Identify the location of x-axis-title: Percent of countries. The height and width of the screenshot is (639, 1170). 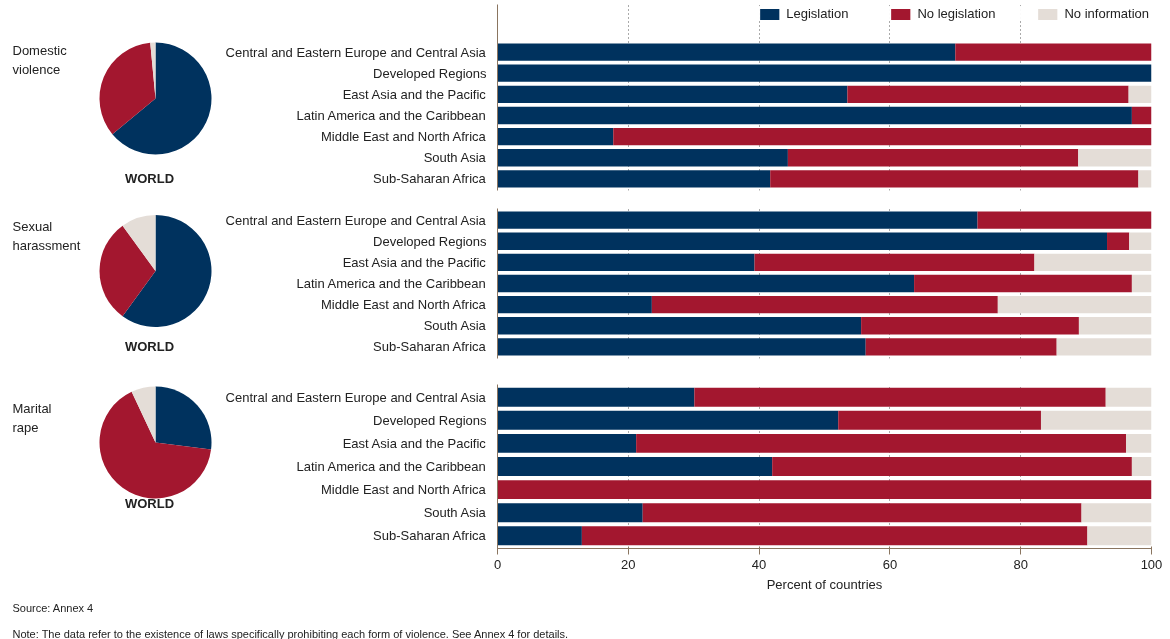
(824, 584).